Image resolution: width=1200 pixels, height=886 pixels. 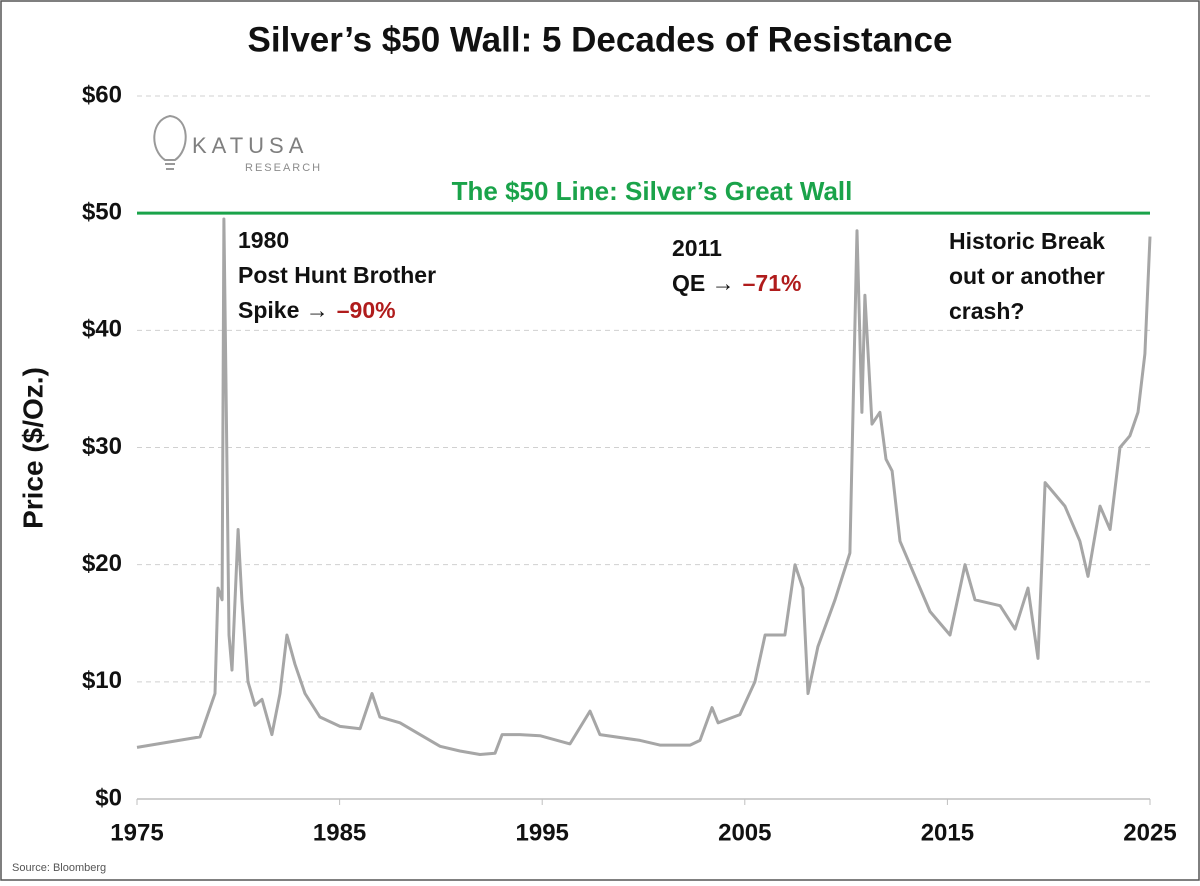 I want to click on annotation-text: Spike →, so click(x=283, y=310).